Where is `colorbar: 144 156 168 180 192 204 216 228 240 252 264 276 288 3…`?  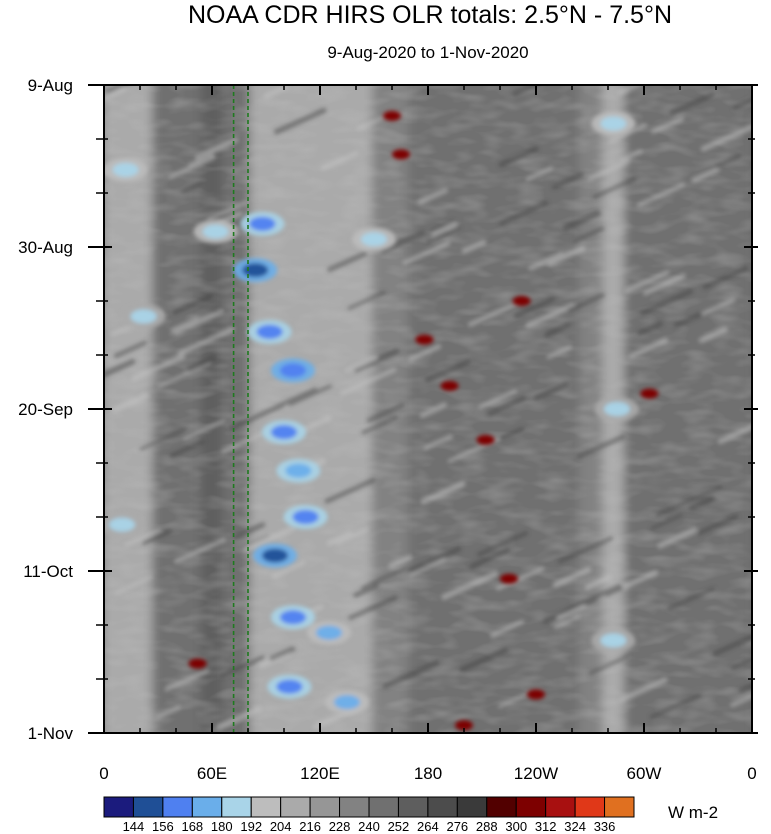
colorbar: 144 156 168 180 192 204 216 228 240 252 264 276 288 3… is located at coordinates (369, 815).